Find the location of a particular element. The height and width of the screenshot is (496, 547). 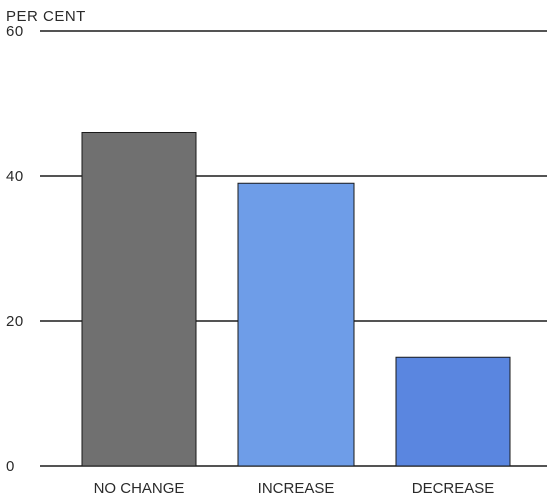

y-tick-label-20: 20 is located at coordinates (15, 321).